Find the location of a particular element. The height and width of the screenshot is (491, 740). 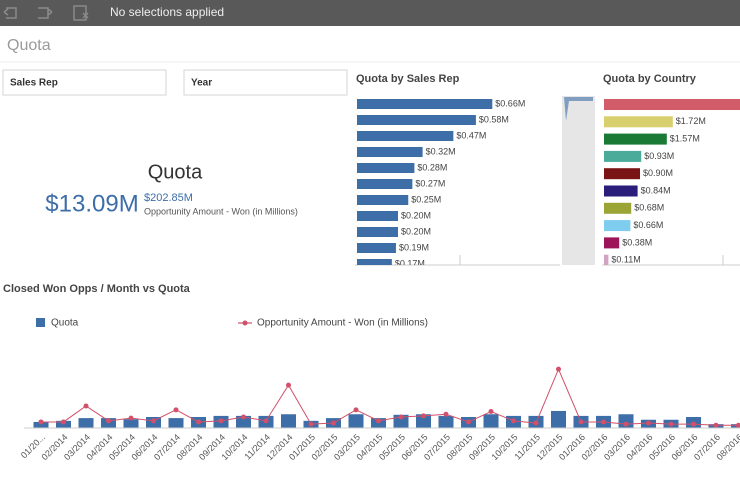

toolbar is located at coordinates (370, 13).